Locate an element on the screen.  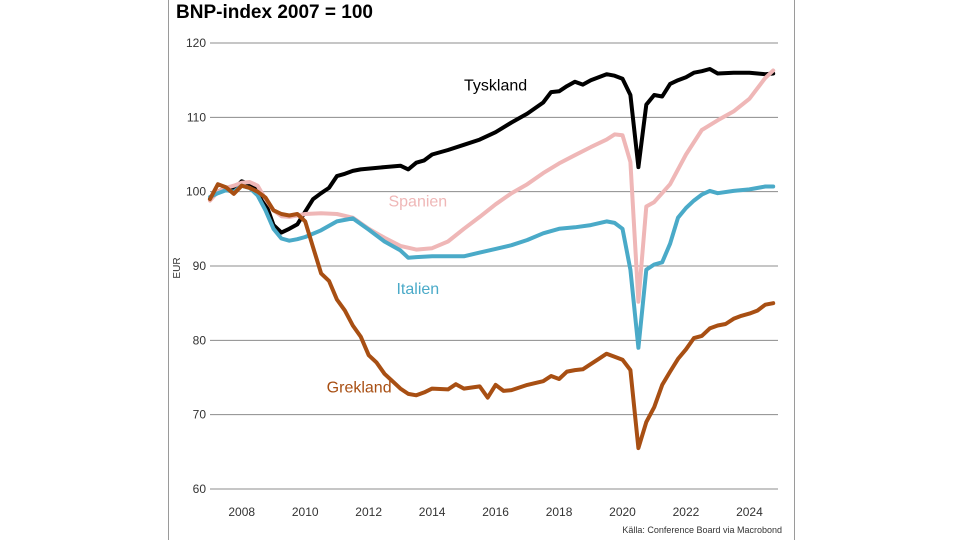
y-tick-60: 60 is located at coordinates (200, 489).